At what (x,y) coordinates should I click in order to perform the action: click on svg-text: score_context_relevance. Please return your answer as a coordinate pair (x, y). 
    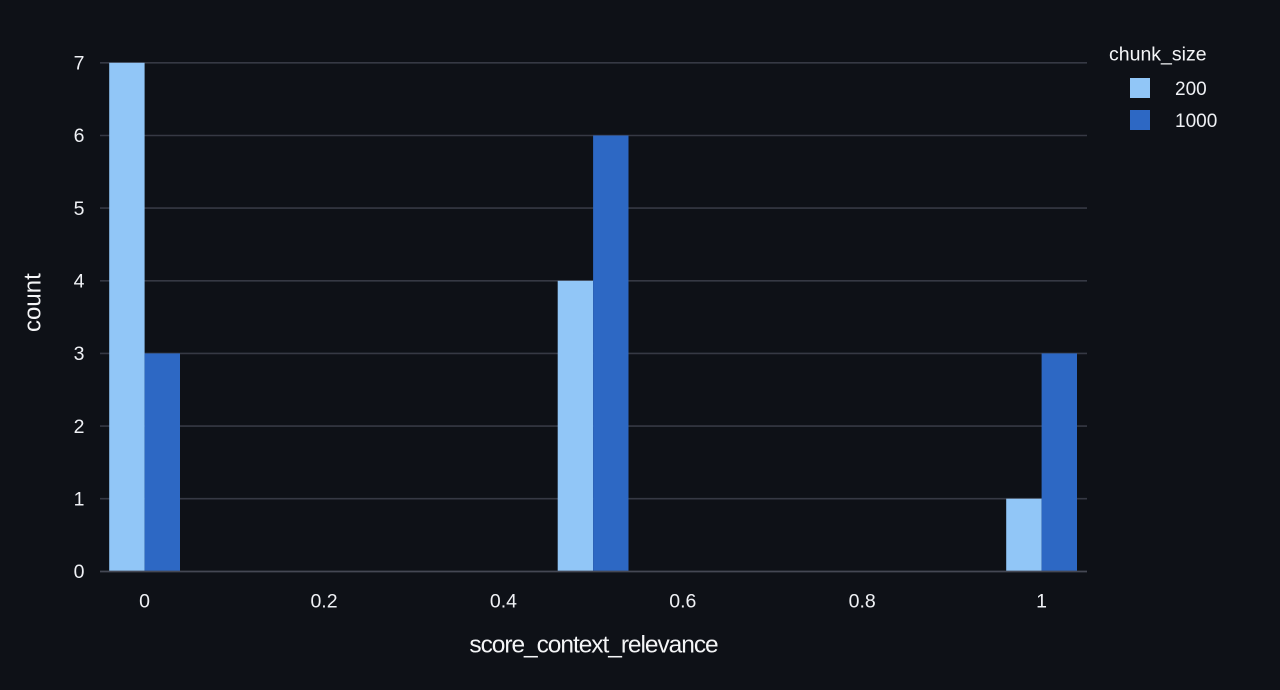
    Looking at the image, I should click on (593, 645).